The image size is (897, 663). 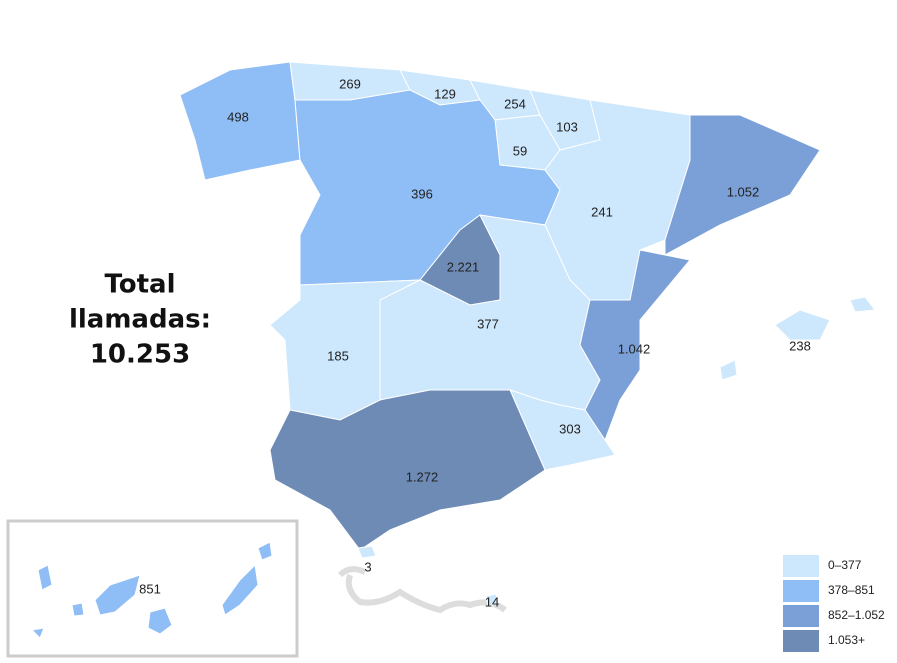 I want to click on legend-label: 378–851, so click(x=851, y=590).